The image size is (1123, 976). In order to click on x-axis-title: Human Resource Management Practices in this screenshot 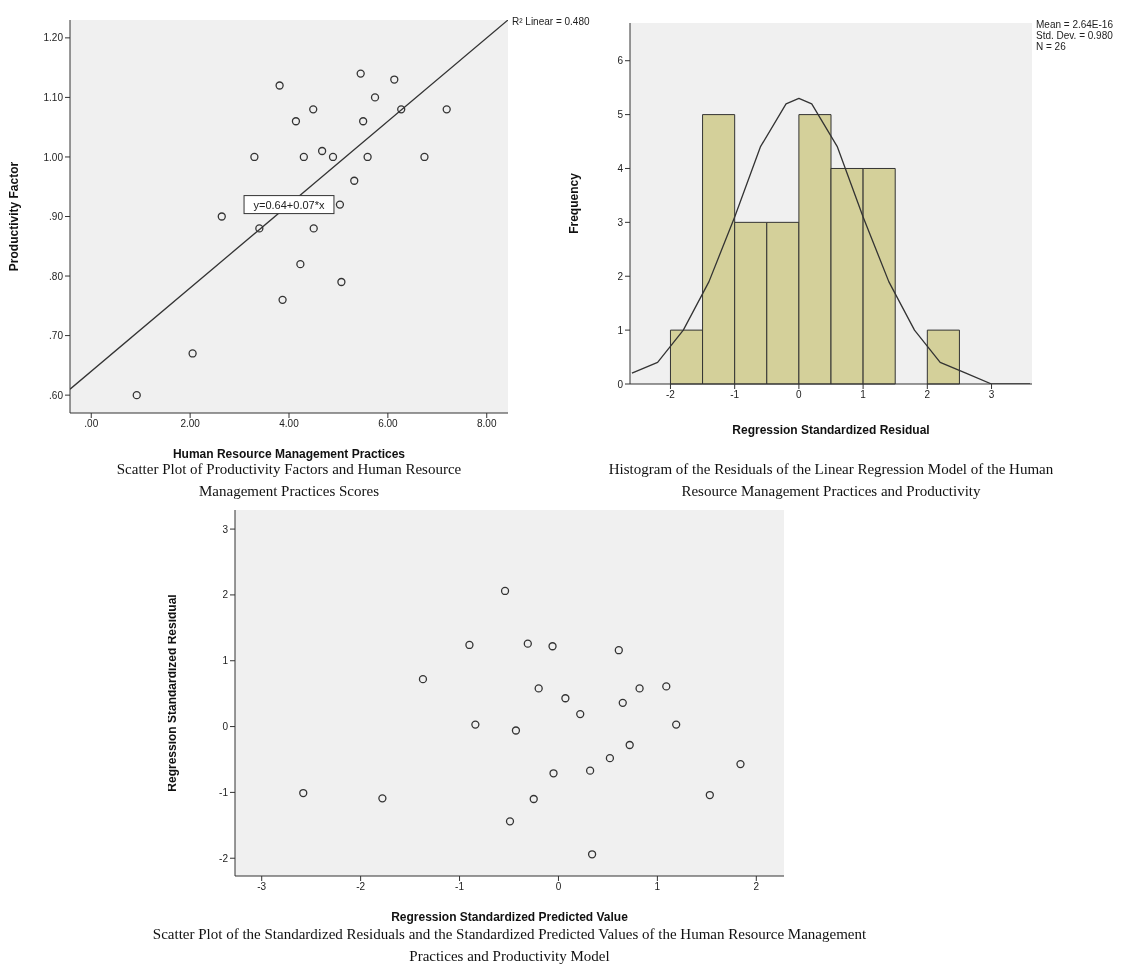, I will do `click(289, 454)`.